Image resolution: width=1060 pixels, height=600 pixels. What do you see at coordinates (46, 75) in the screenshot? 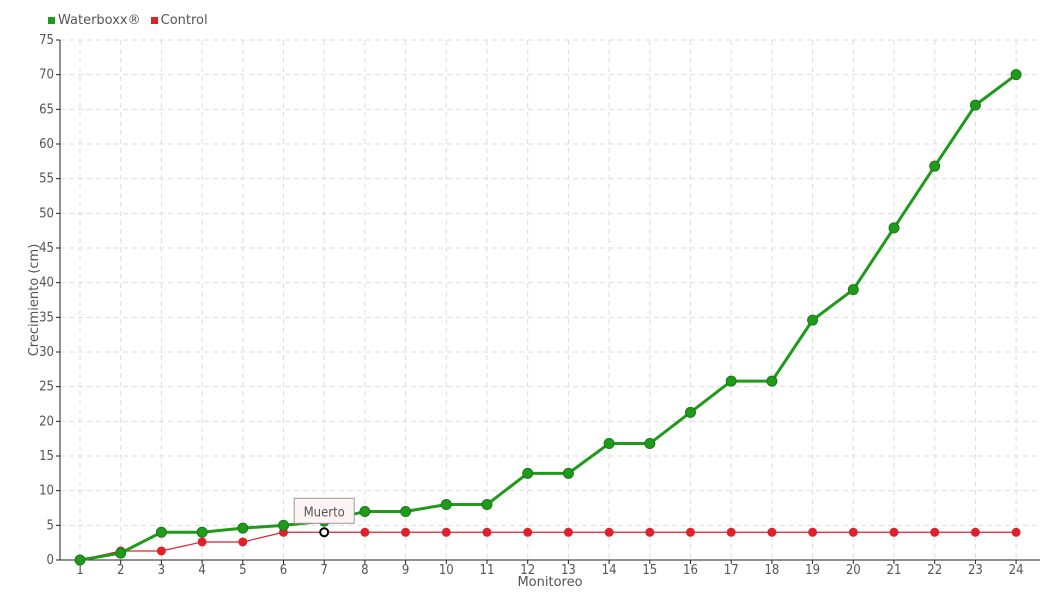
I see `y-tick-label: 70` at bounding box center [46, 75].